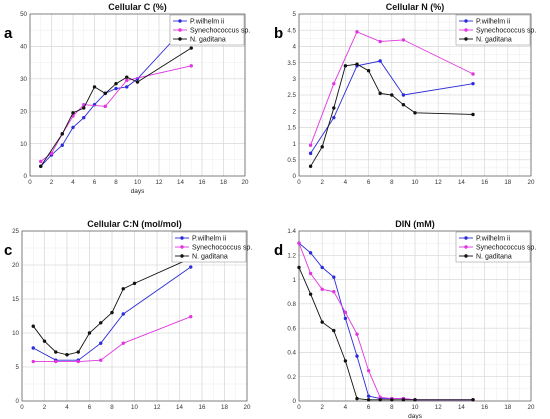  What do you see at coordinates (137, 7) in the screenshot?
I see `chart-title: Cellular C (%)` at bounding box center [137, 7].